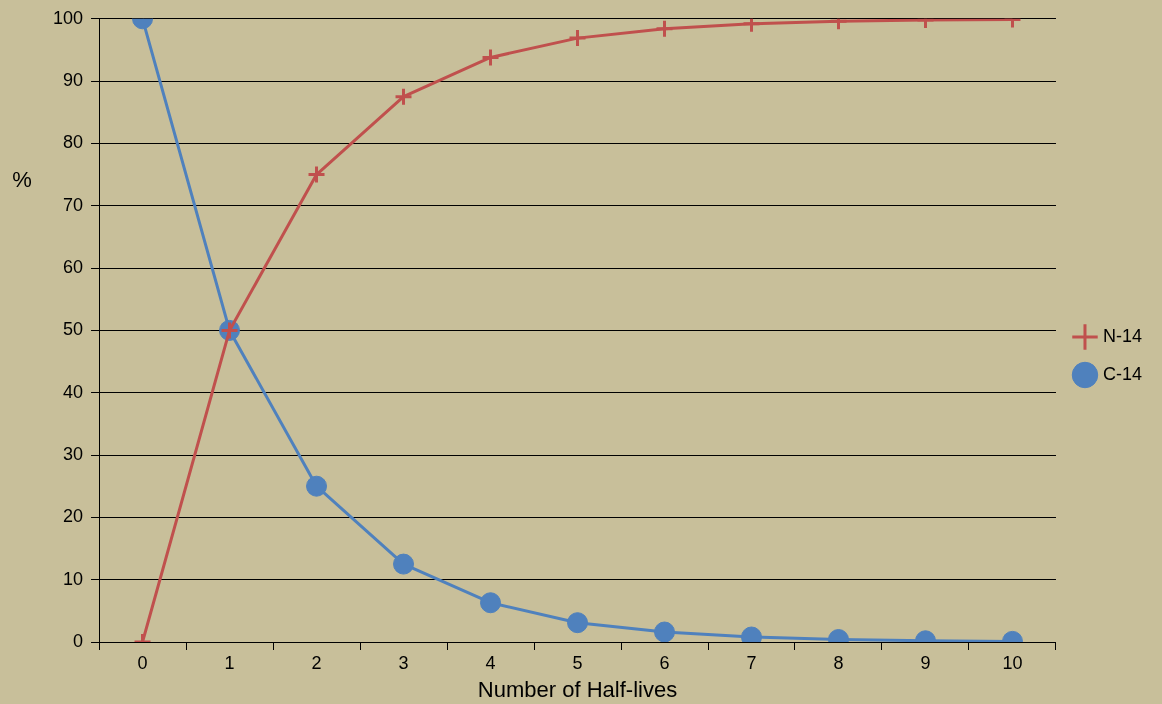 Image resolution: width=1162 pixels, height=704 pixels. I want to click on y-tick-label: 50, so click(73, 329).